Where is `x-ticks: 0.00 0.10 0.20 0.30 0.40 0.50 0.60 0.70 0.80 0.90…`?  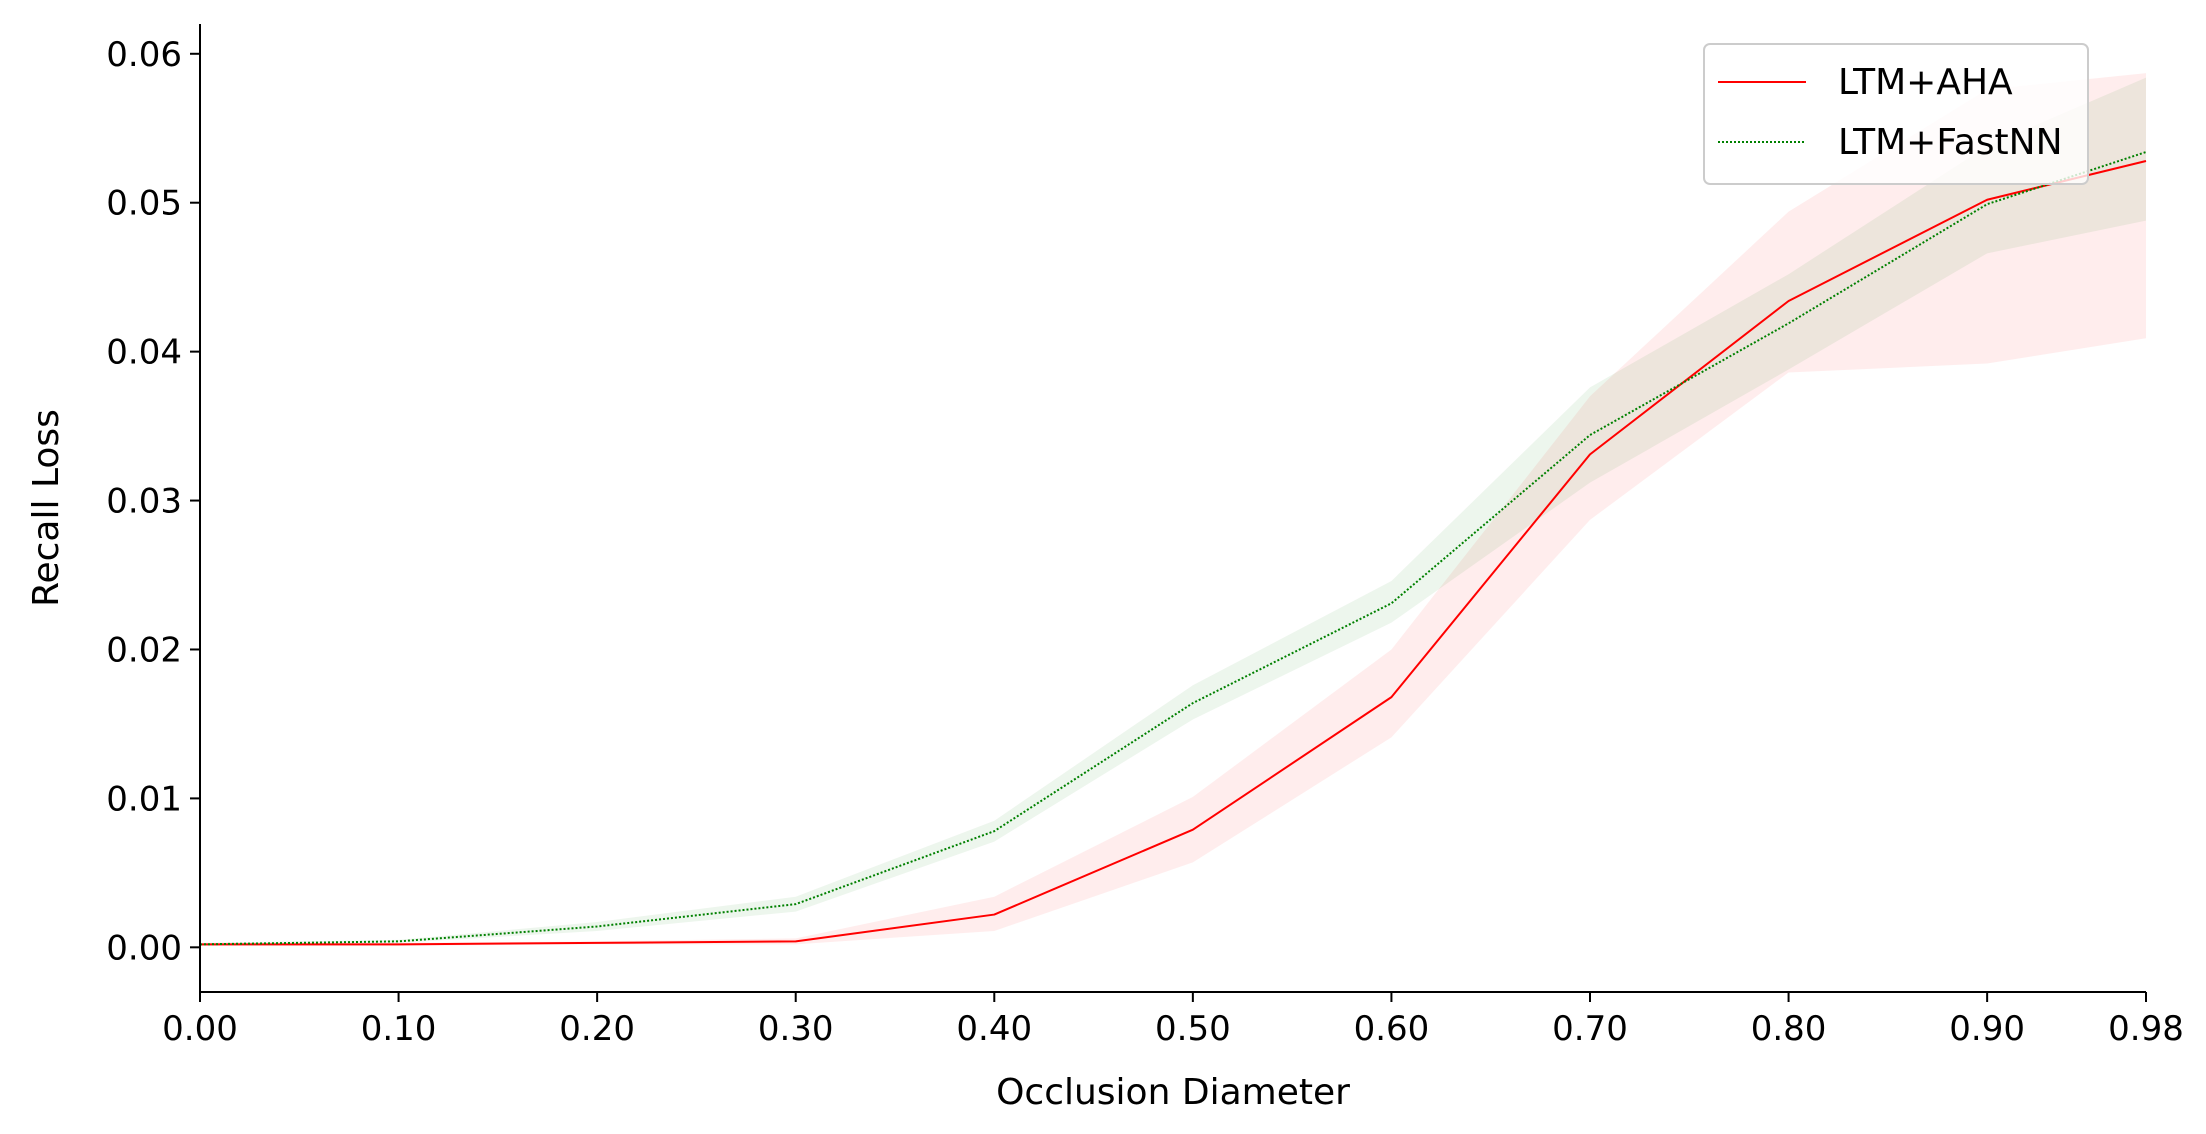
x-ticks: 0.00 0.10 0.20 0.30 0.40 0.50 0.60 0.70 0.80 0.90… is located at coordinates (1173, 1020).